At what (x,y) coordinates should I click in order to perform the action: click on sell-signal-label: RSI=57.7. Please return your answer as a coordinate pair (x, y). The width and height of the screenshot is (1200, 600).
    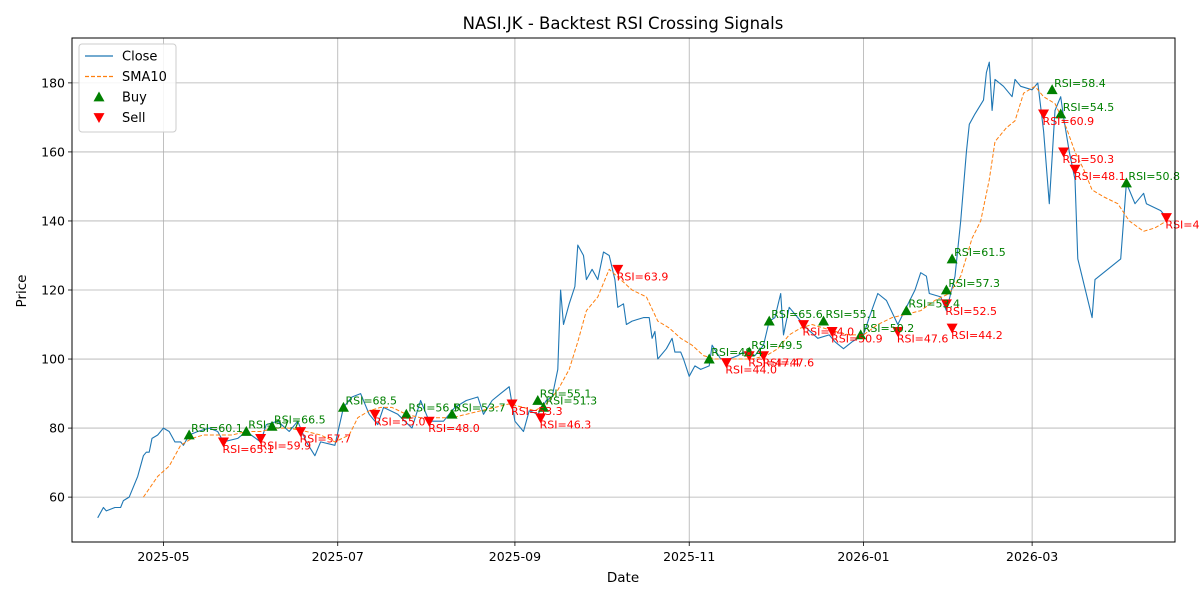
    Looking at the image, I should click on (326, 439).